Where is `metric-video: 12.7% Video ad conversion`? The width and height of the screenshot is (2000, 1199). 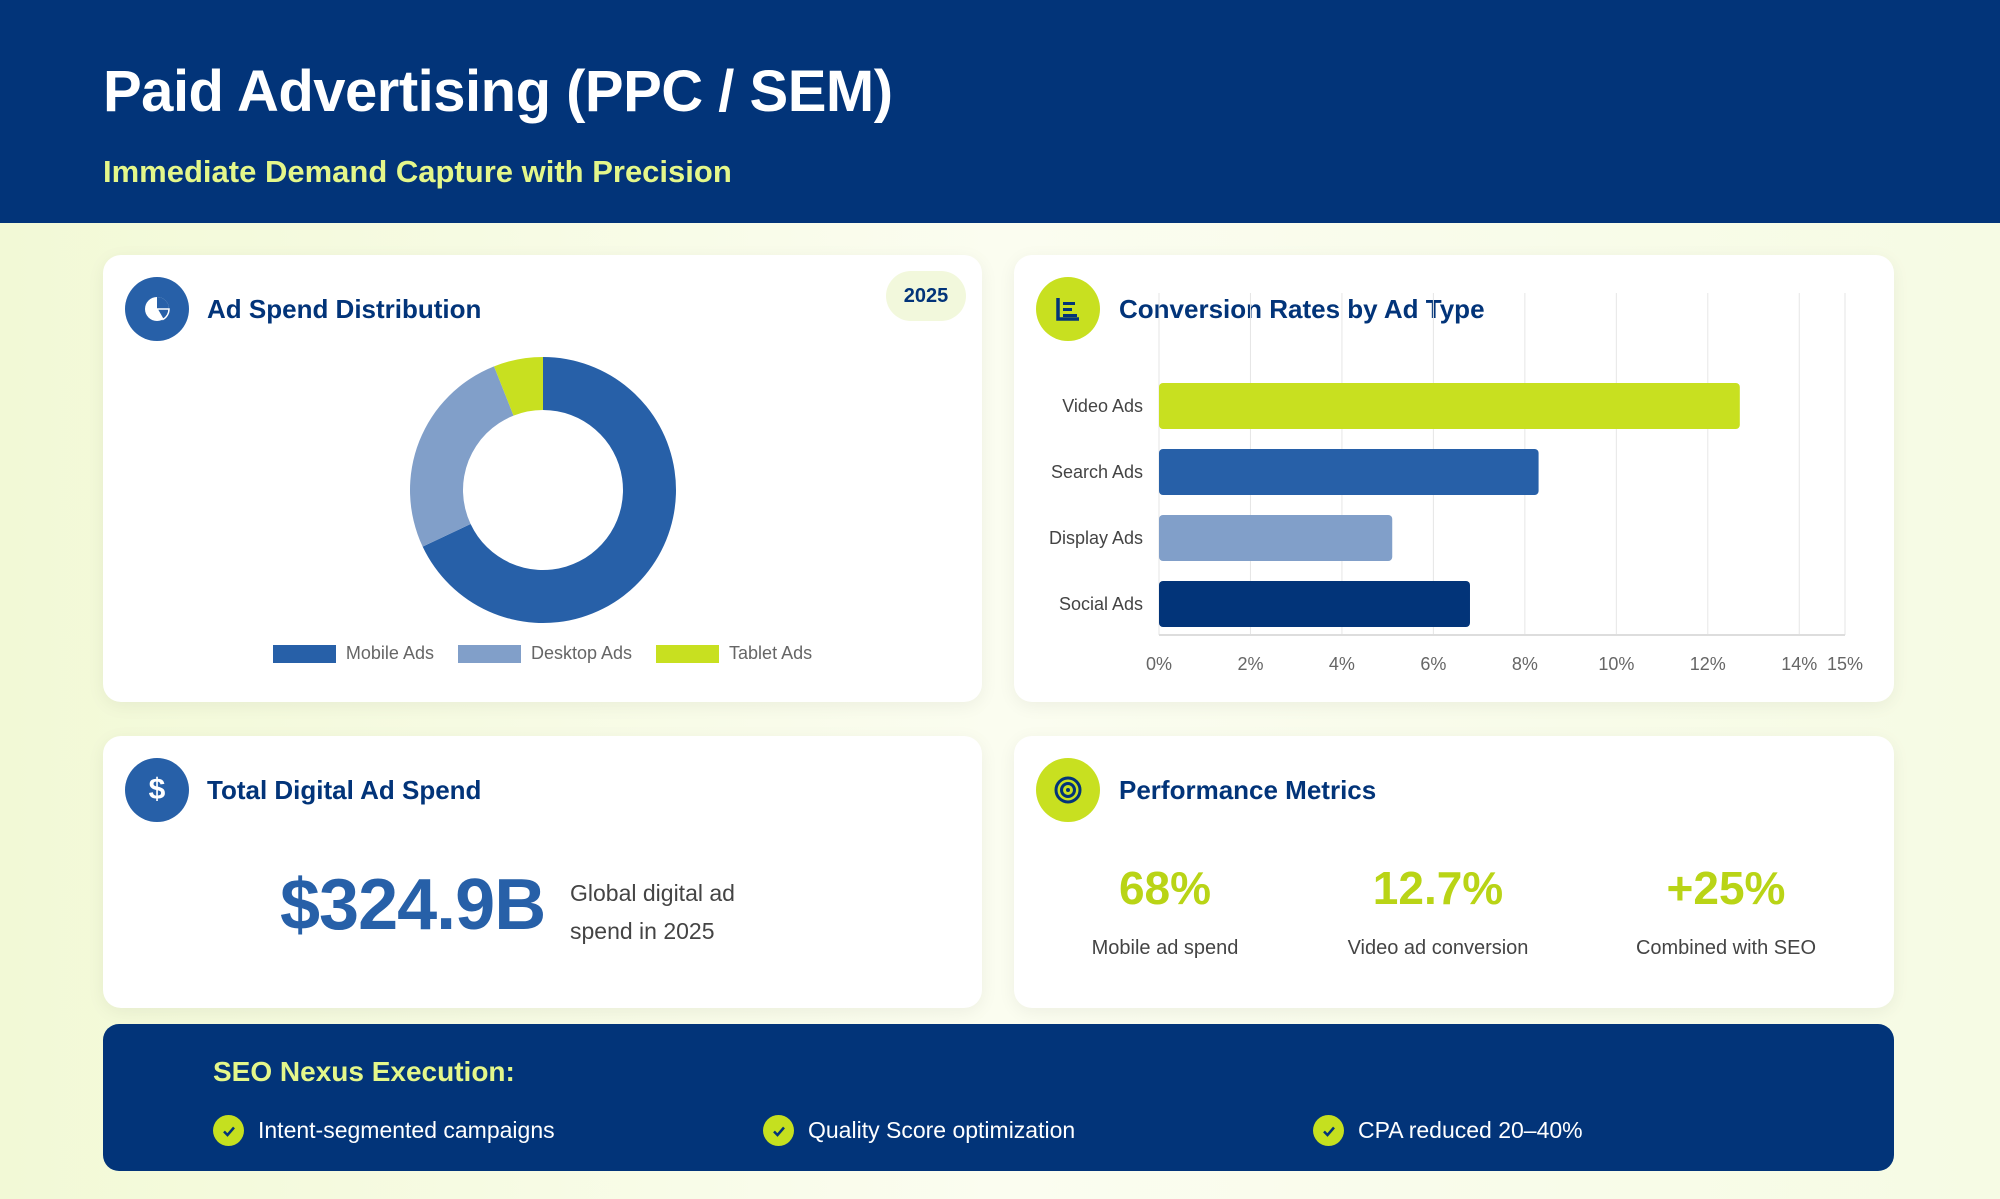 metric-video: 12.7% Video ad conversion is located at coordinates (1438, 910).